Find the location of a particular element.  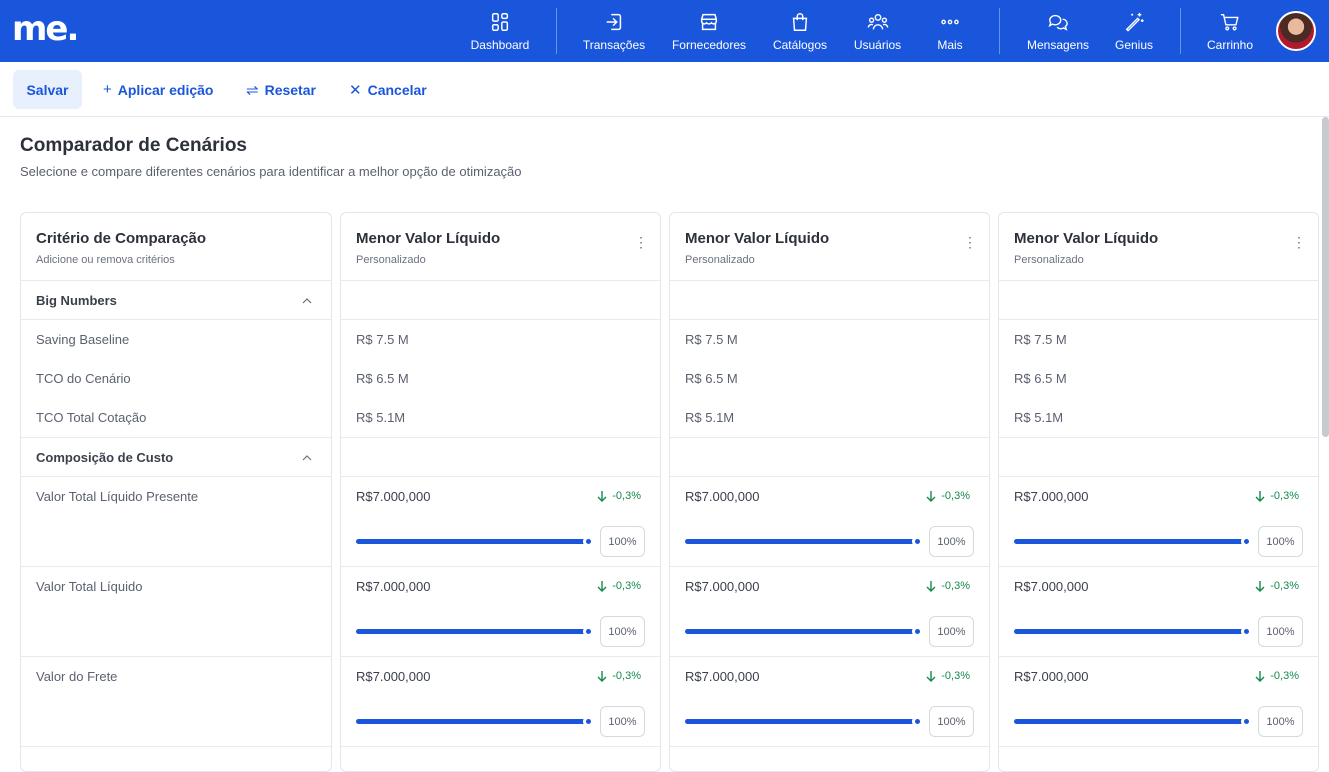

cancel-button: ✕ Cancelar is located at coordinates (388, 89).